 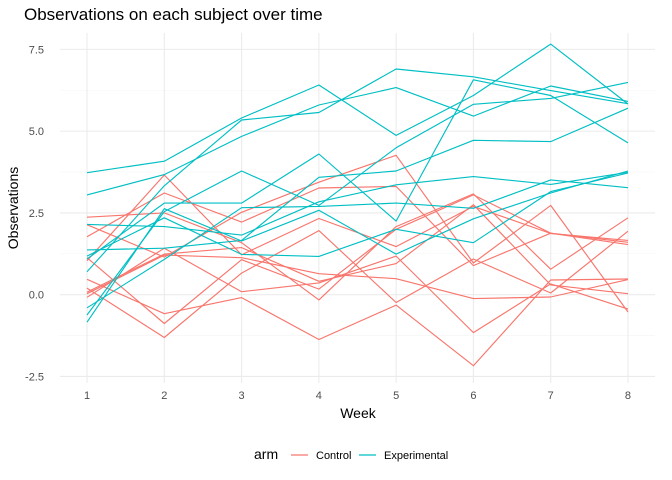 What do you see at coordinates (36, 296) in the screenshot?
I see `y-tick-label: 0.0` at bounding box center [36, 296].